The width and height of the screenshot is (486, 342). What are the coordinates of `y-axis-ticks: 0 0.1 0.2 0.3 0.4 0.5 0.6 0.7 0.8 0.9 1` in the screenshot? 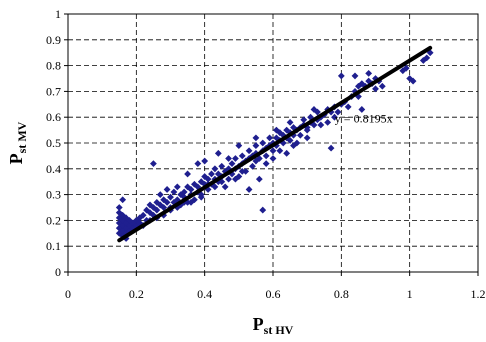 It's located at (57, 143).